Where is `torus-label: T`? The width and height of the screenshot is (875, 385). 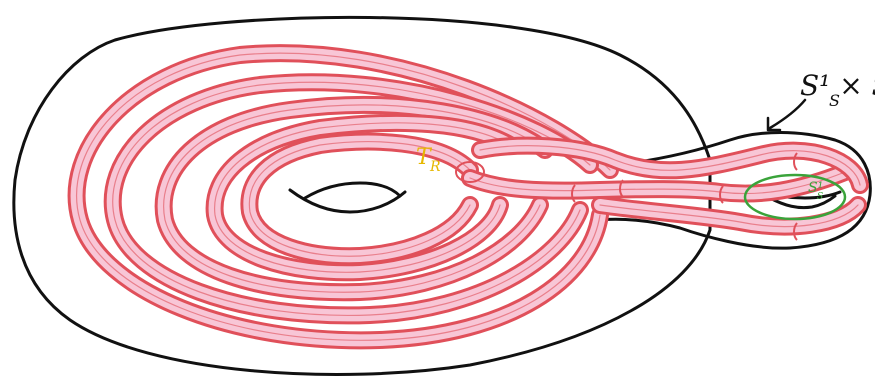
torus-label: T is located at coordinates (424, 157).